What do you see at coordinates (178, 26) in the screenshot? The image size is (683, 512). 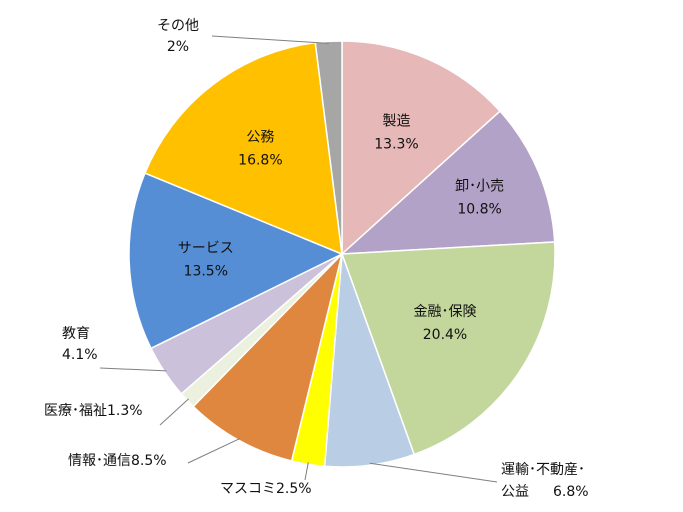 I see `slice-name: その他` at bounding box center [178, 26].